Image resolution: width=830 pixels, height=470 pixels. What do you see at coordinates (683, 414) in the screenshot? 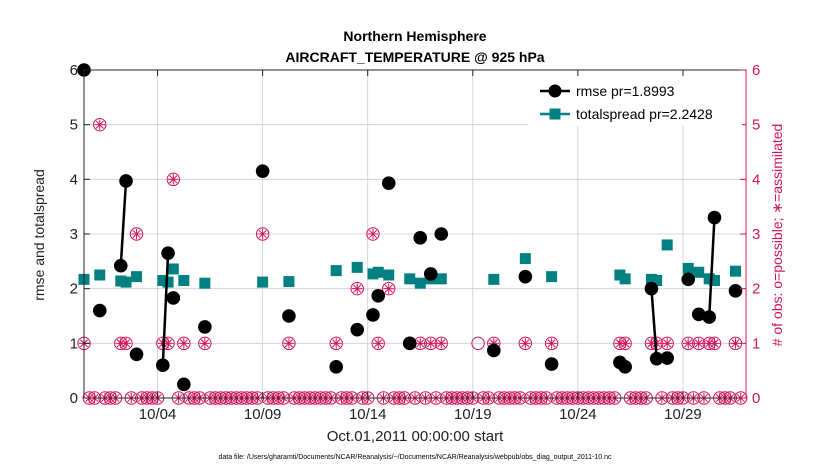
I see `x-tick-label: 10/29` at bounding box center [683, 414].